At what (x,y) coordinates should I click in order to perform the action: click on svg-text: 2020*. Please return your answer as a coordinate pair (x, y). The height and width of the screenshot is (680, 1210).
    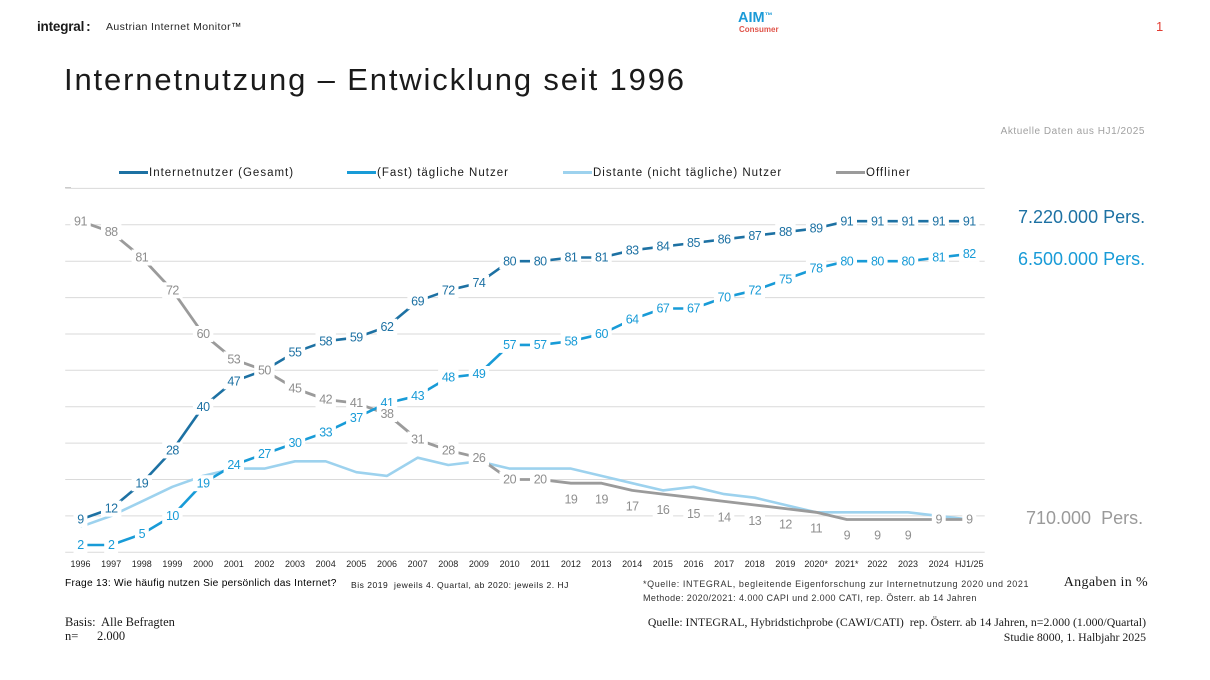
    Looking at the image, I should click on (816, 564).